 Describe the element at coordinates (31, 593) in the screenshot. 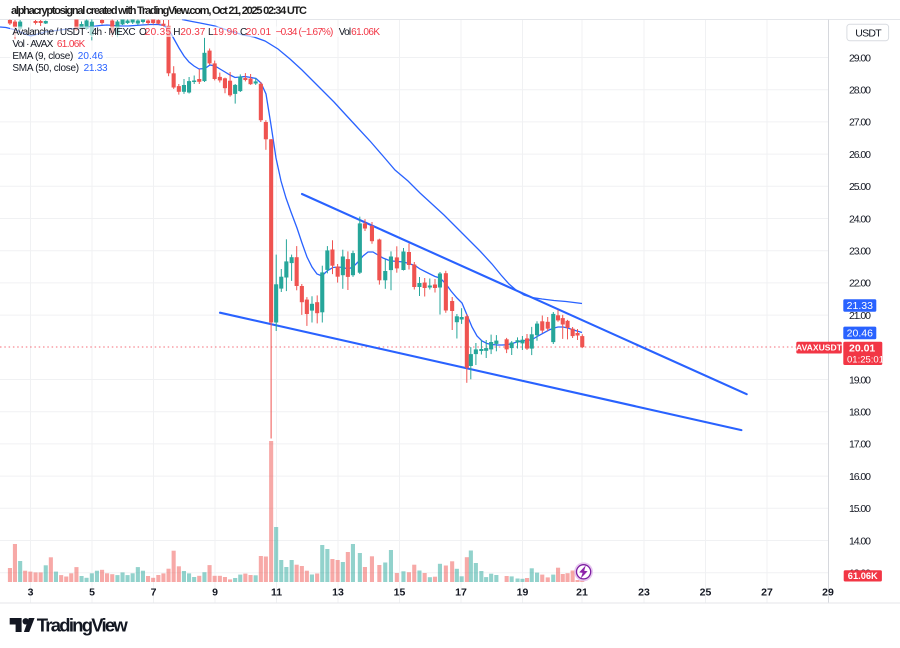

I see `svg-text: 3` at that location.